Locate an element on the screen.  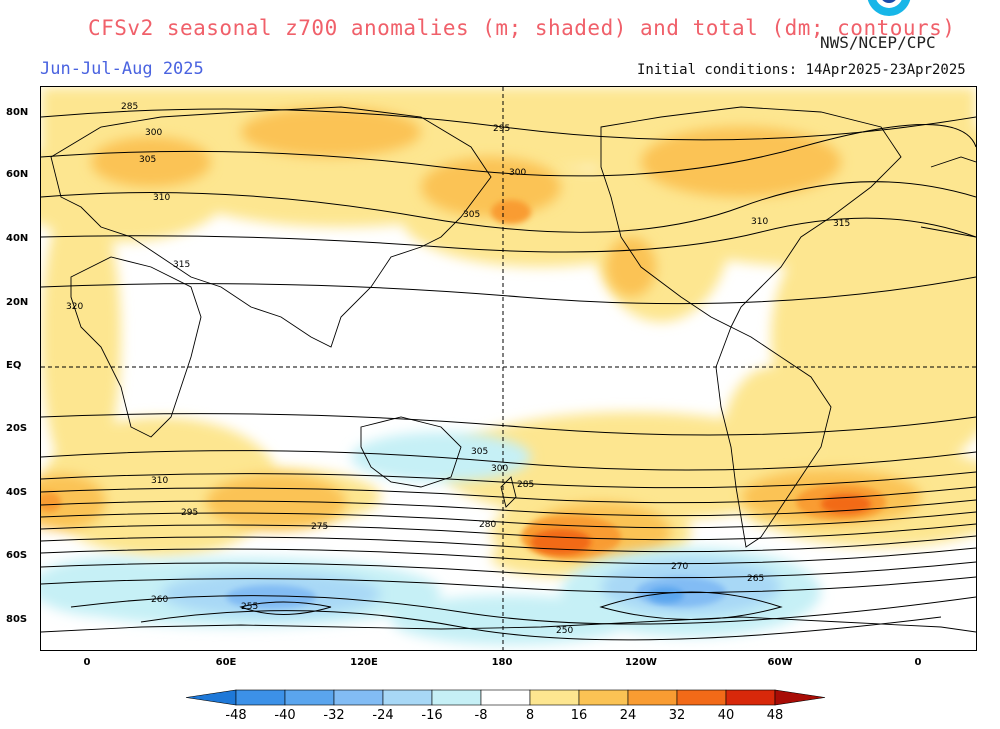
colorbar-tick-label: -48 is located at coordinates (236, 715).